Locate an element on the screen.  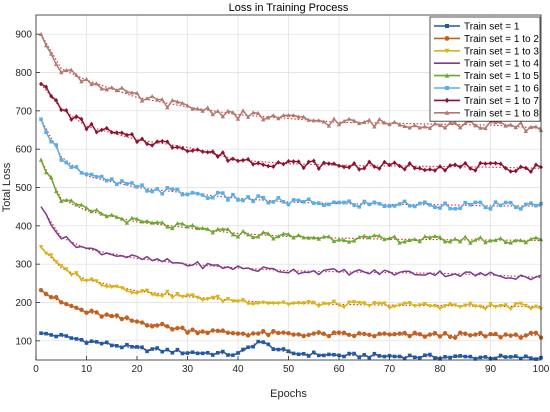
legend-label: Train set = 1 to 6 is located at coordinates (501, 89).